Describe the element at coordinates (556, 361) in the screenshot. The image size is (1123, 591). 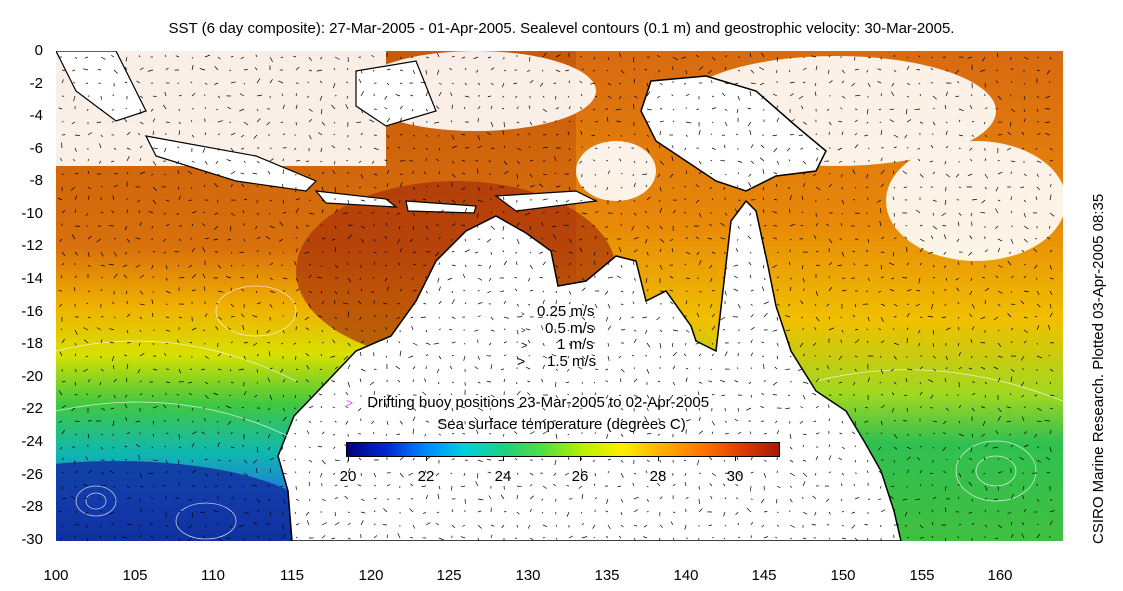
I see `velocity-legend-item: >1.5 m/s` at that location.